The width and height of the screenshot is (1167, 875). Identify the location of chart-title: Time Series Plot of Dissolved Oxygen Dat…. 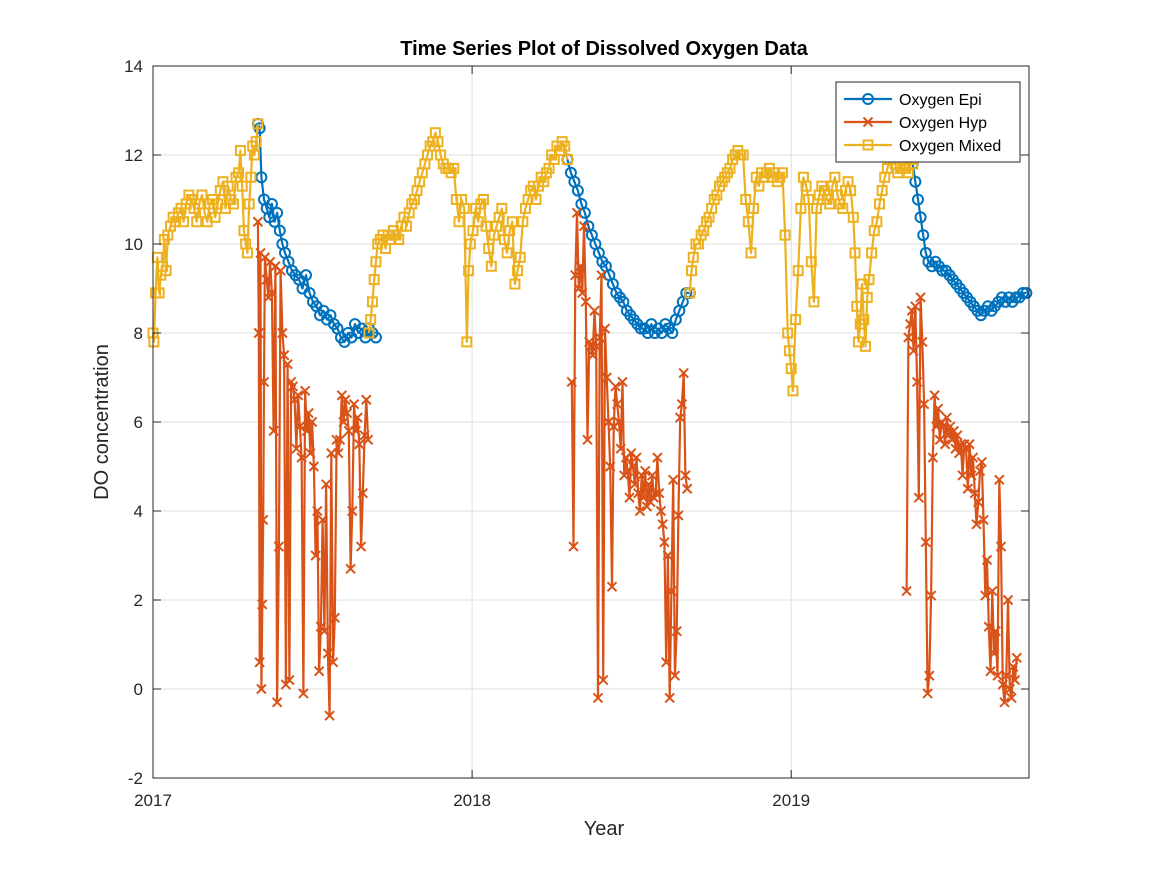
(604, 49).